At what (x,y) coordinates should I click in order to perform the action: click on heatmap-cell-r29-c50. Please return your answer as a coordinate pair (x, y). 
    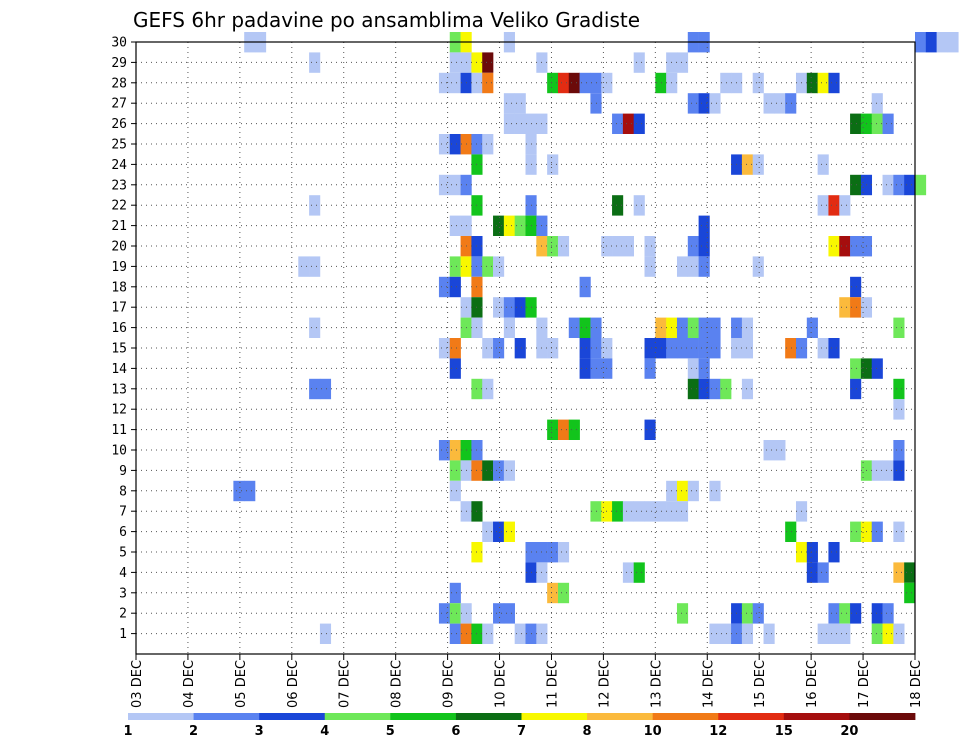
    Looking at the image, I should click on (682, 62).